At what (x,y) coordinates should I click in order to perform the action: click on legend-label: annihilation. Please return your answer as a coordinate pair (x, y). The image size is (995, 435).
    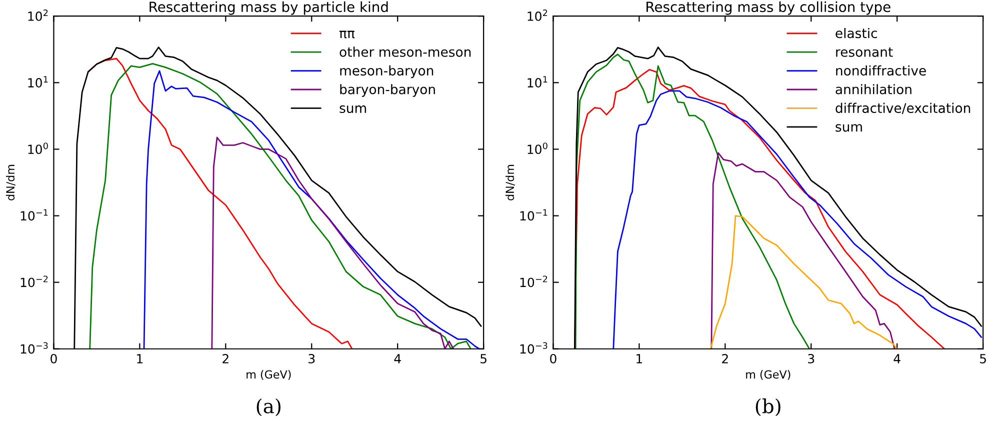
    Looking at the image, I should click on (874, 89).